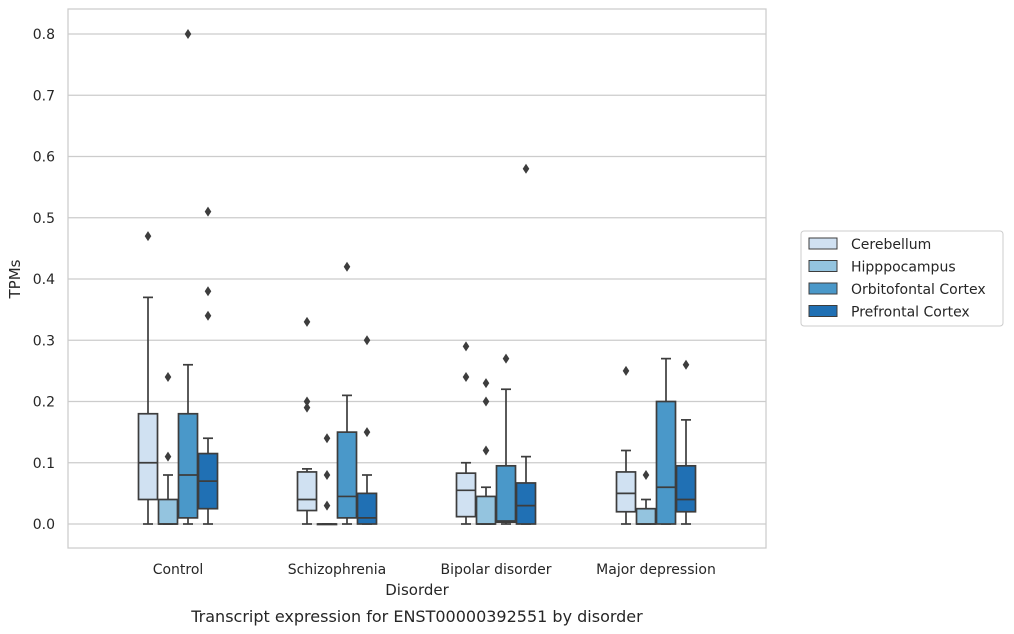  Describe the element at coordinates (656, 570) in the screenshot. I see `x-tick-label-3: Major depression` at that location.